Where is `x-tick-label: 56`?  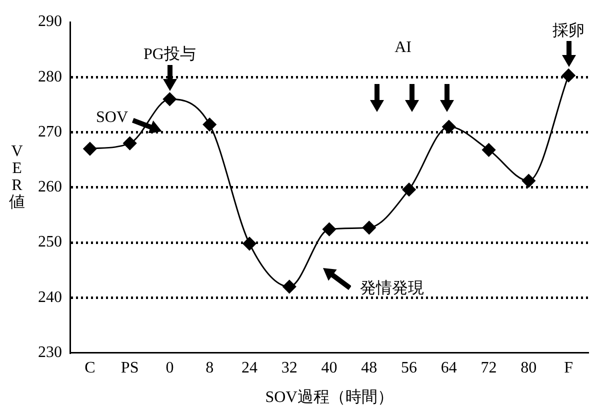 x-tick-label: 56 is located at coordinates (409, 368).